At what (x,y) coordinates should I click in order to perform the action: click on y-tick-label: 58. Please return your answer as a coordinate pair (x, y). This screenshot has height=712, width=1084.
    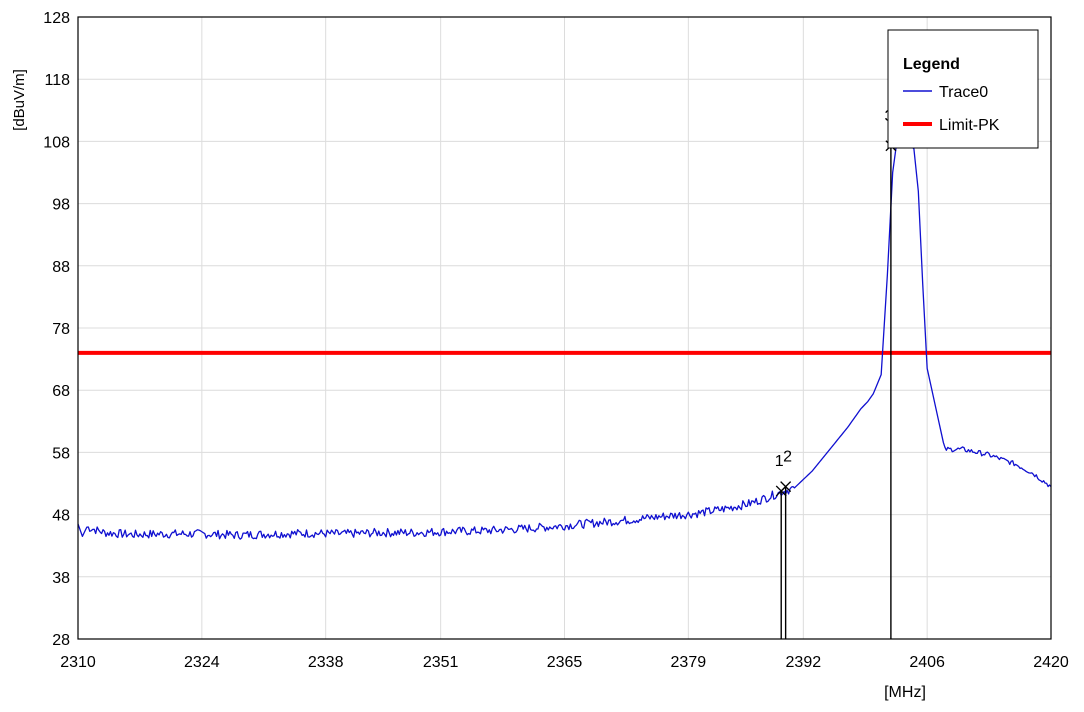
    Looking at the image, I should click on (61, 453).